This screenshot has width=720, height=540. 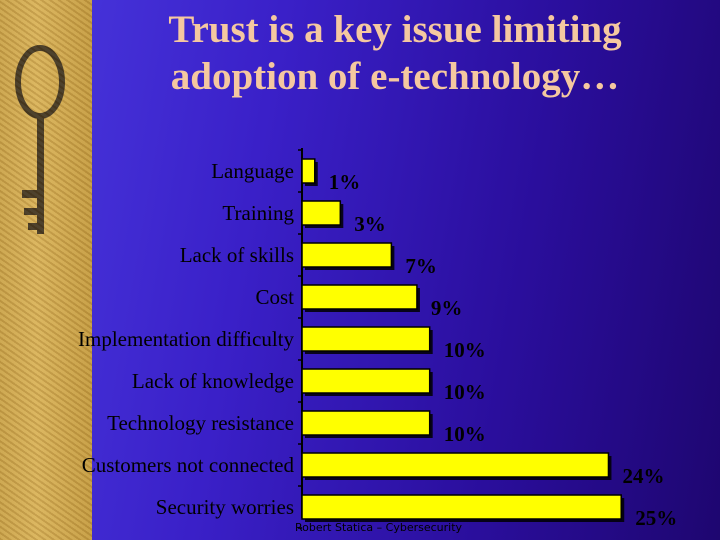 I want to click on value-label-training: 3%, so click(x=370, y=224).